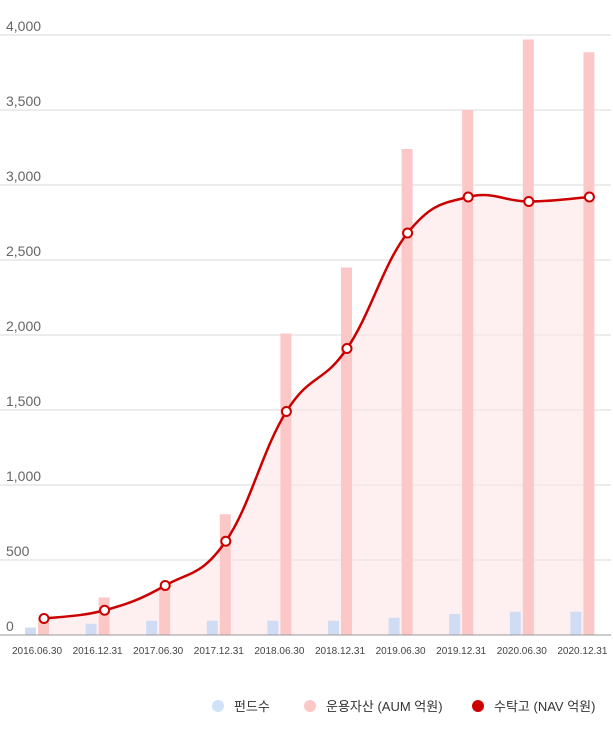  Describe the element at coordinates (10, 626) in the screenshot. I see `y-tick-label: 0` at that location.